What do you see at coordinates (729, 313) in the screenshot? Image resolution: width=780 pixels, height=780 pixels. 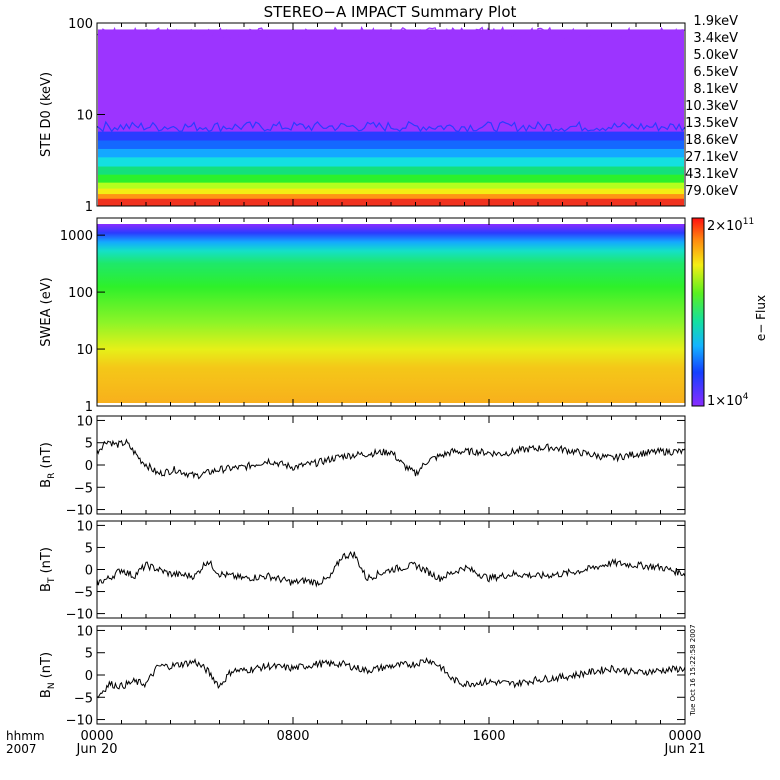 I see `colorbar: 2×10¹¹ 1×10⁴ e− Flux` at bounding box center [729, 313].